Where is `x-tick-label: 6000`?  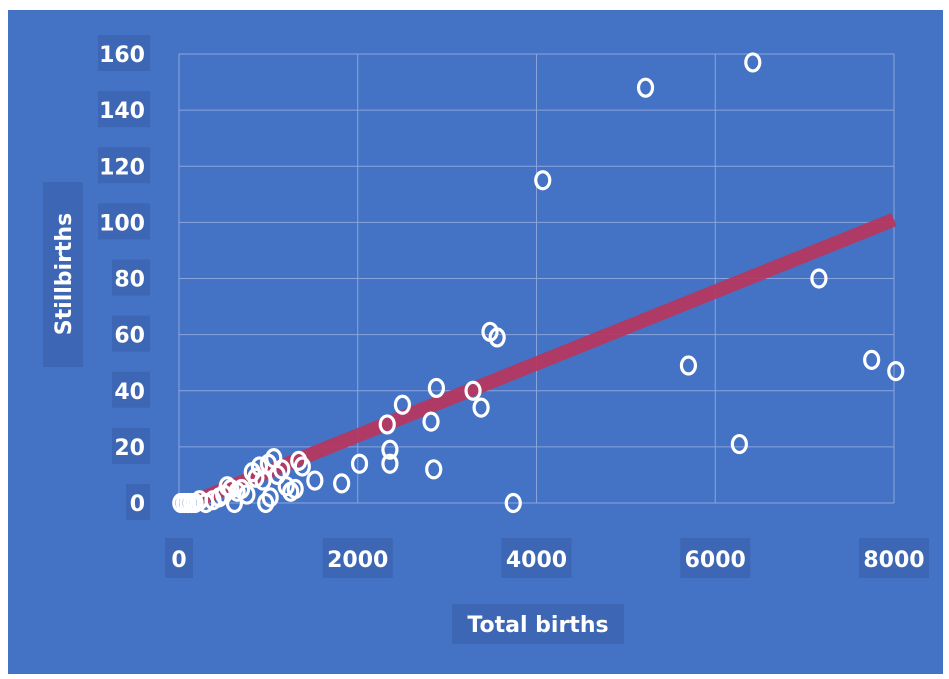
x-tick-label: 6000 is located at coordinates (715, 560).